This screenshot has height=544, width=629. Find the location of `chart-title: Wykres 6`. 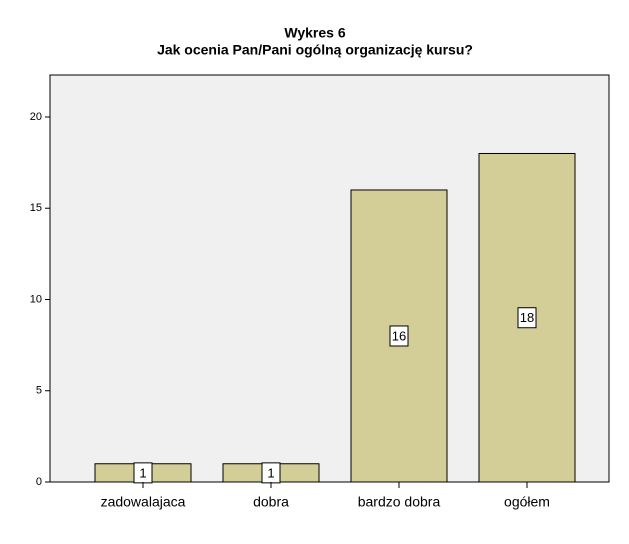

chart-title: Wykres 6 is located at coordinates (314, 33).